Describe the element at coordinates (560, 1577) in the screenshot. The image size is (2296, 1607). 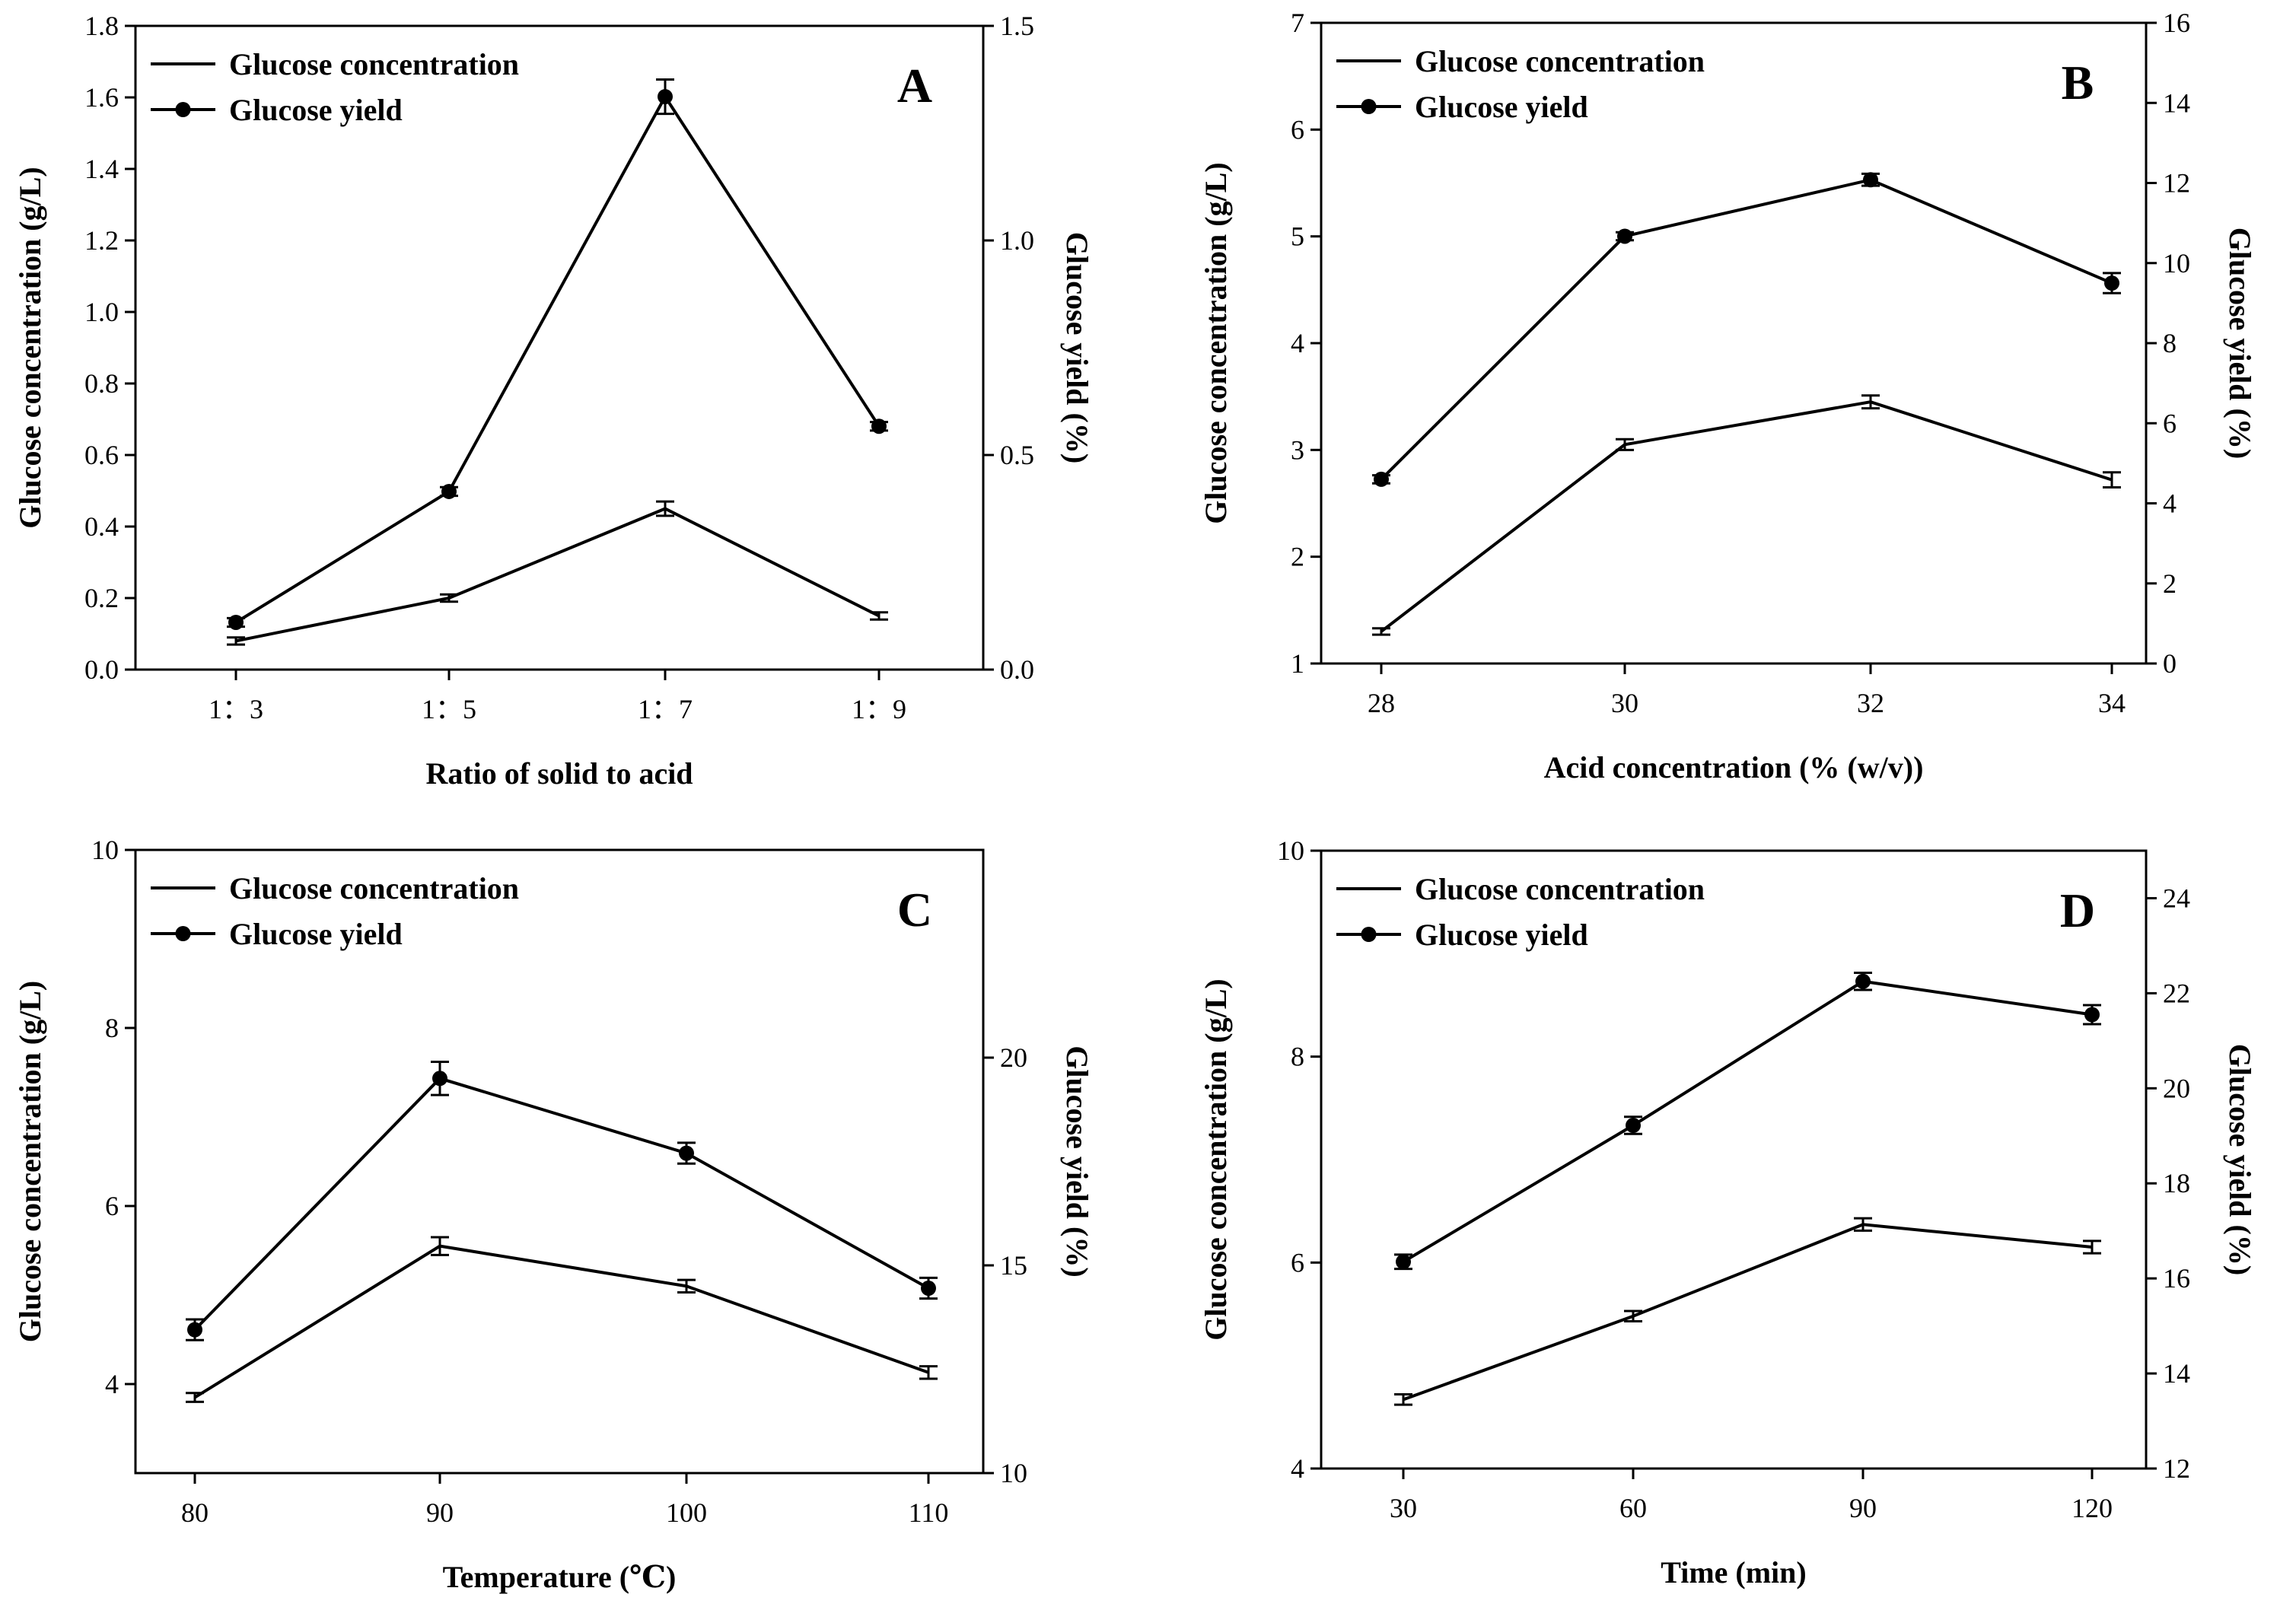
I see `x-axis-label: Temperature (℃)` at that location.